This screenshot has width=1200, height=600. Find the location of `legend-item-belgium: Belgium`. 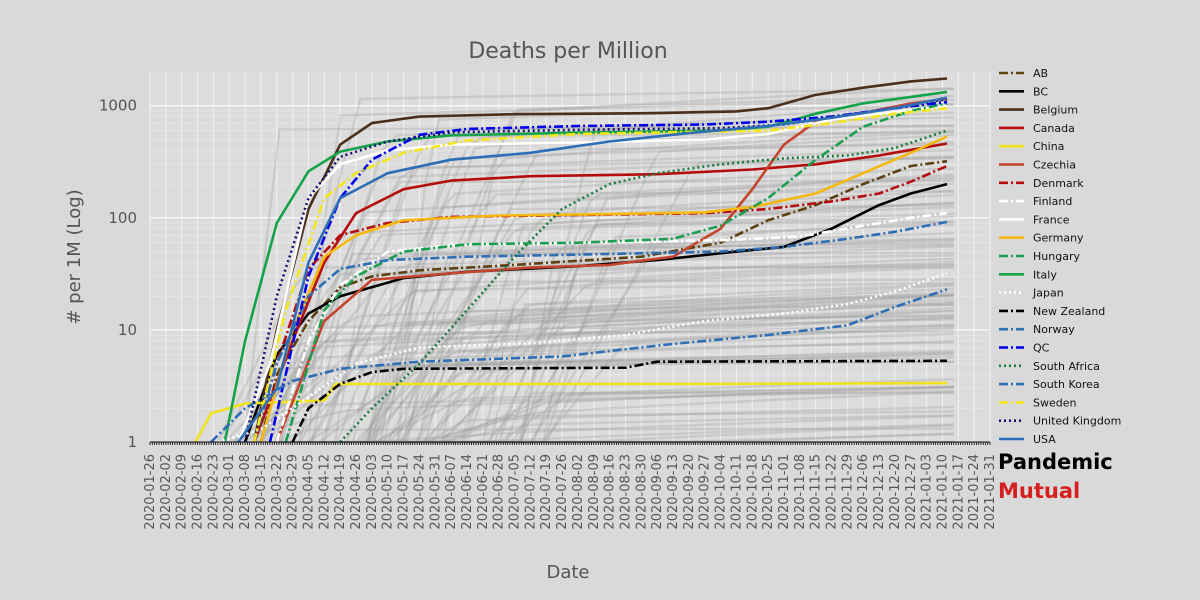

legend-item-belgium: Belgium is located at coordinates (1038, 110).